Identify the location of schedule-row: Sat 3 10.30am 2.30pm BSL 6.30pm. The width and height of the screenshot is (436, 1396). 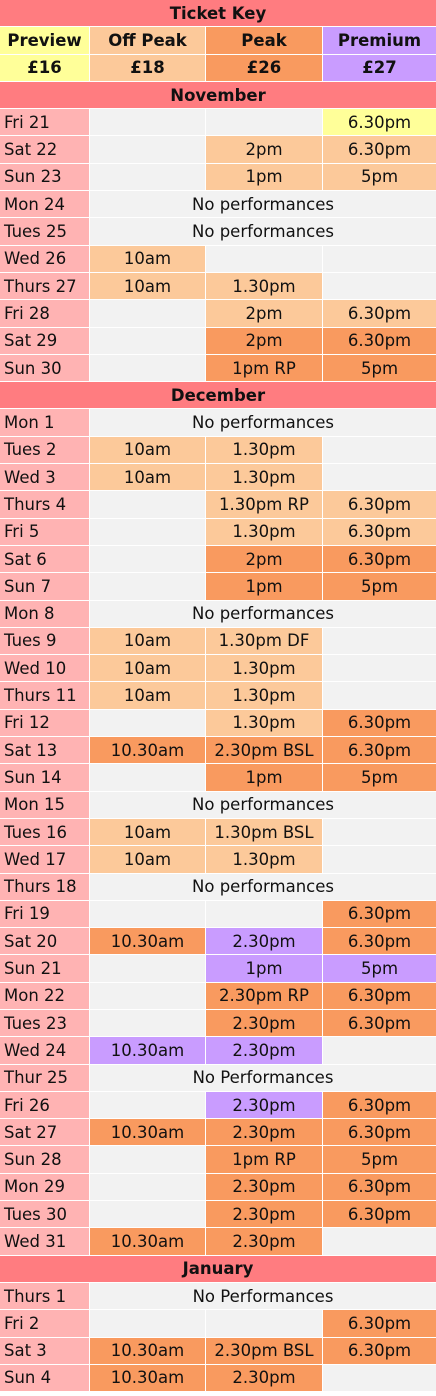
(218, 1351).